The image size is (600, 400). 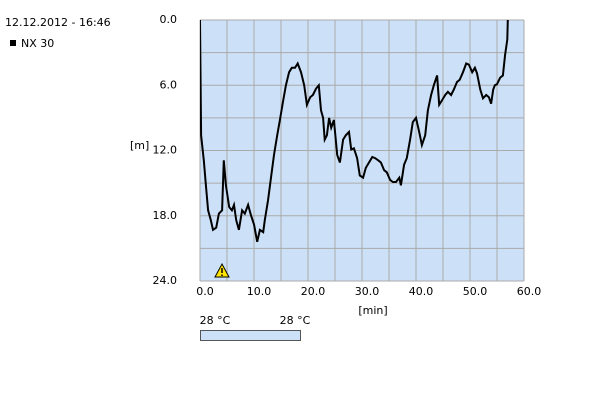 I want to click on x-tick-label: 60.0, so click(x=529, y=291).